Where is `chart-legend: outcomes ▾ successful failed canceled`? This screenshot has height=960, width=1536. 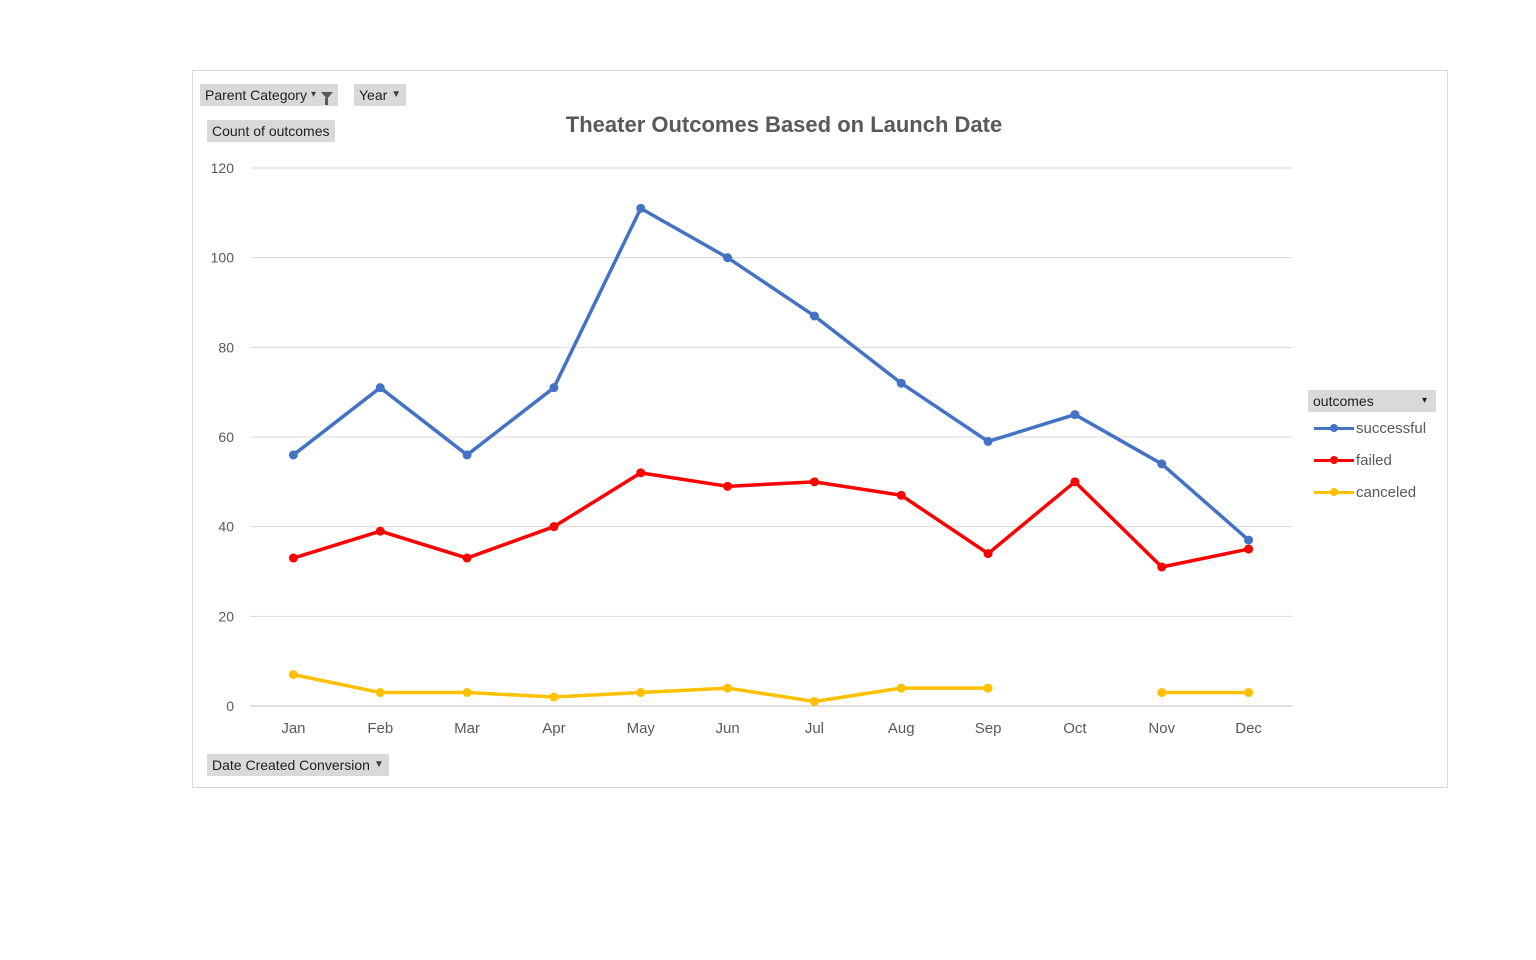 chart-legend: outcomes ▾ successful failed canceled is located at coordinates (1372, 449).